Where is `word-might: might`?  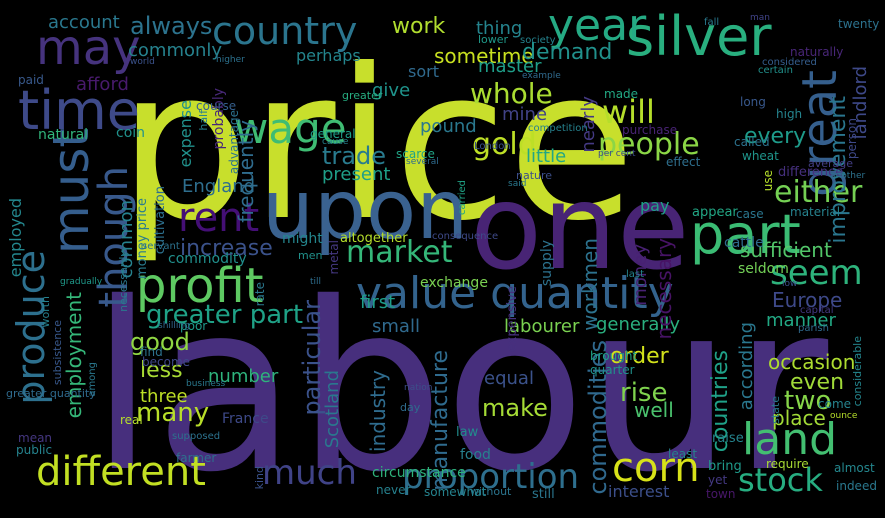
word-might: might is located at coordinates (302, 239).